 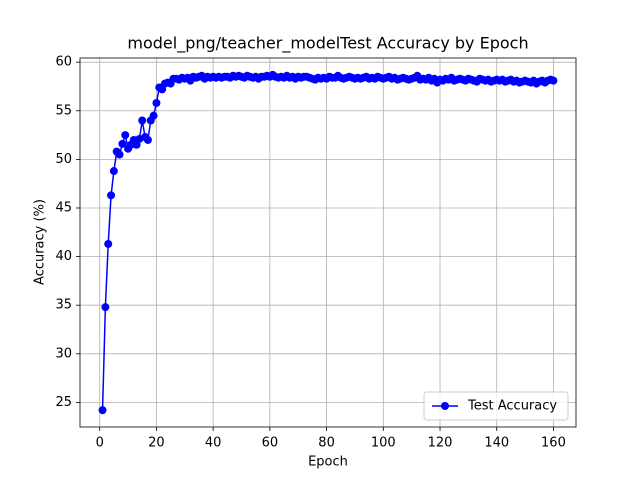 I want to click on y-tick-label: 30, so click(x=63, y=353).